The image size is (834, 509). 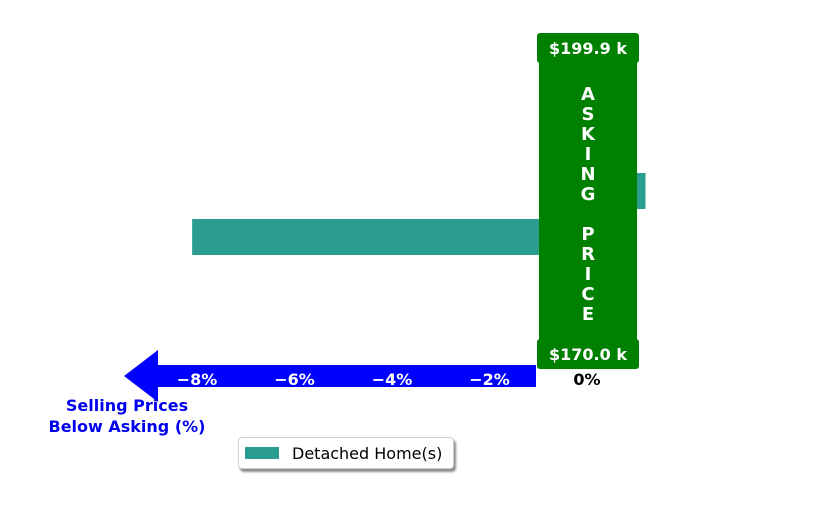 I want to click on band-letter-2: K, so click(x=588, y=134).